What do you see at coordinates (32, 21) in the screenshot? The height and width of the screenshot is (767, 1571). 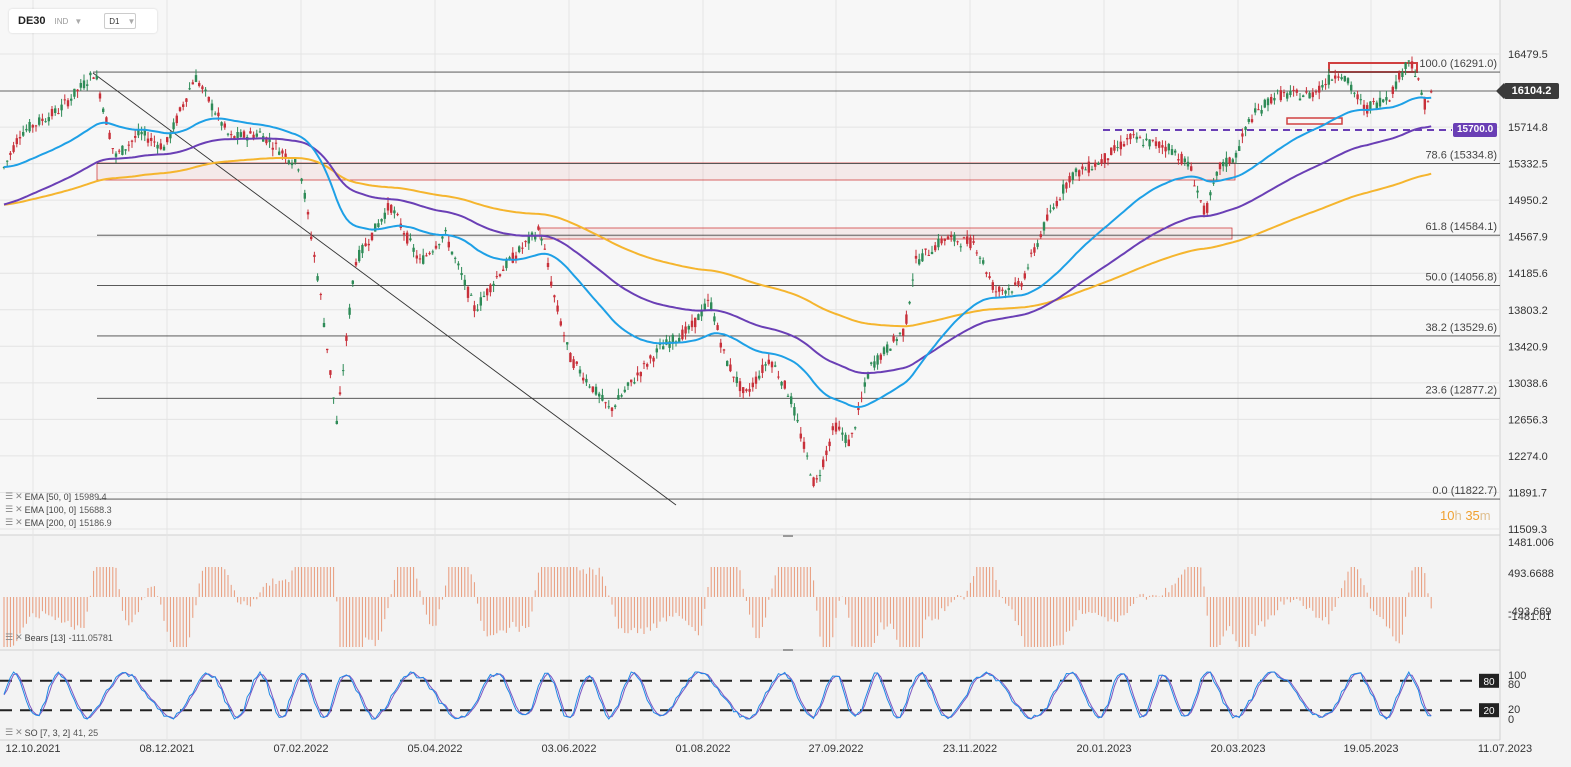 I see `symbol-label: DE30` at bounding box center [32, 21].